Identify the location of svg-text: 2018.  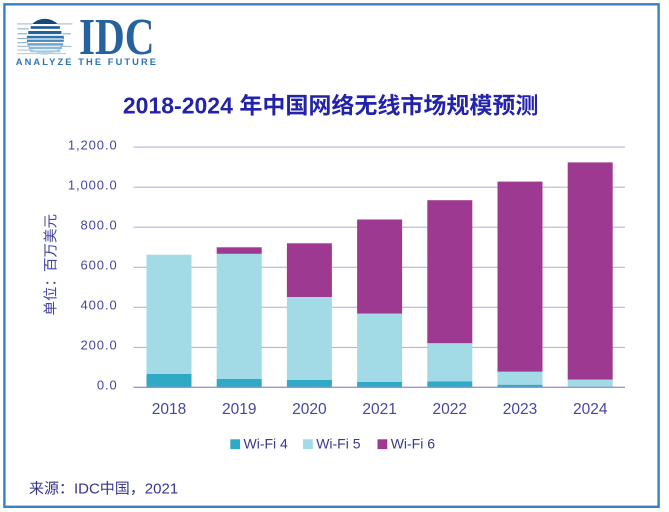
(169, 409).